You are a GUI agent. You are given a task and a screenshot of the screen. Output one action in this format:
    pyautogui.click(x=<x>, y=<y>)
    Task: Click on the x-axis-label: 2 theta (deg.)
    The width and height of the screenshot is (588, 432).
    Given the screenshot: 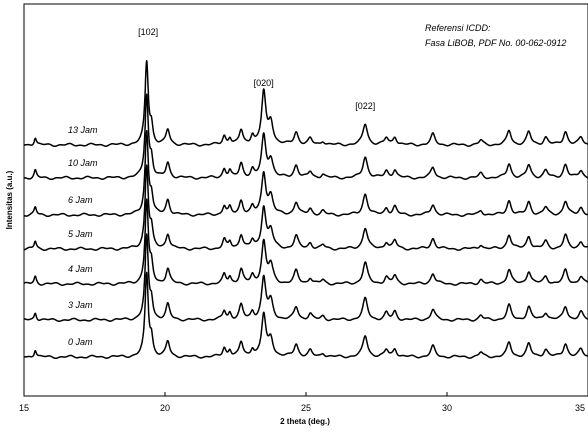 What is the action you would take?
    pyautogui.click(x=305, y=421)
    